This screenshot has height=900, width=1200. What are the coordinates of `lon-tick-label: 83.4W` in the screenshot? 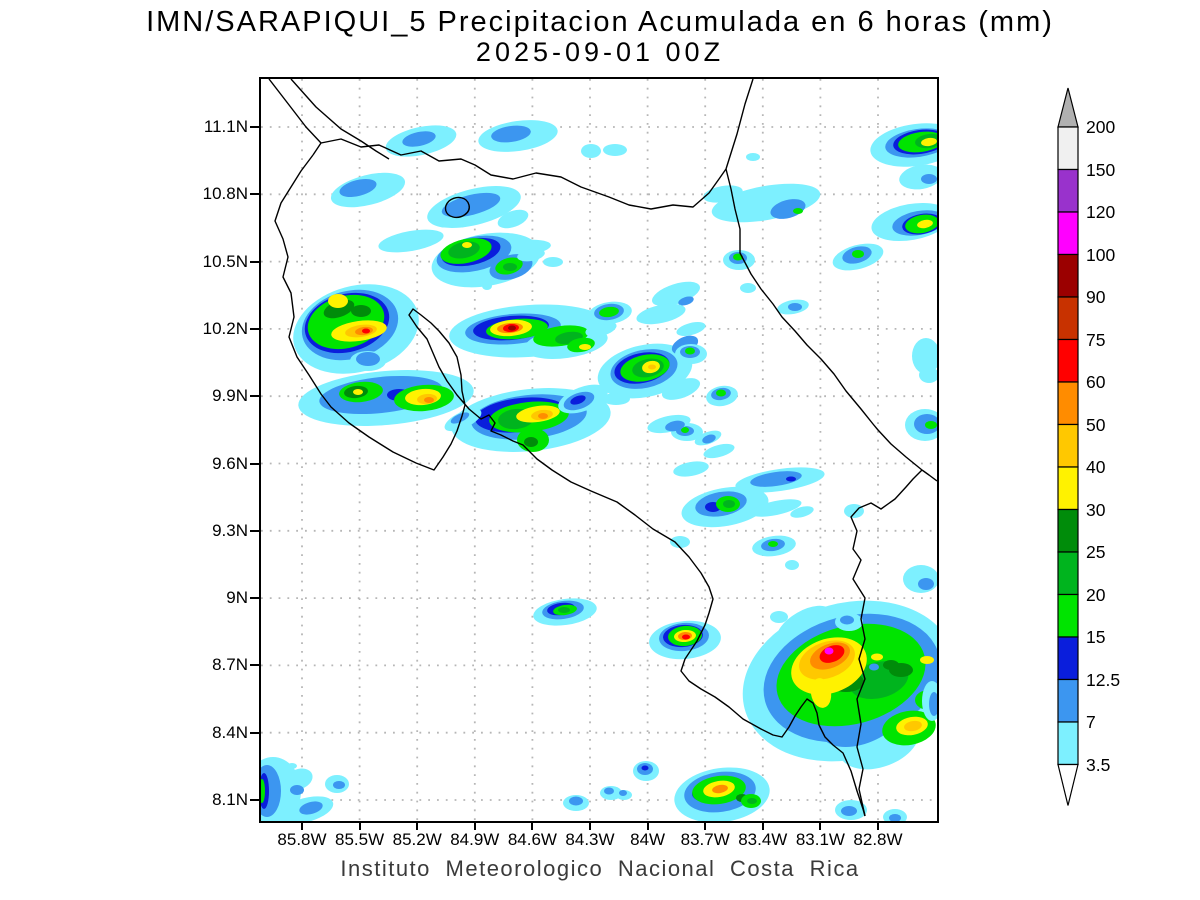 It's located at (763, 839).